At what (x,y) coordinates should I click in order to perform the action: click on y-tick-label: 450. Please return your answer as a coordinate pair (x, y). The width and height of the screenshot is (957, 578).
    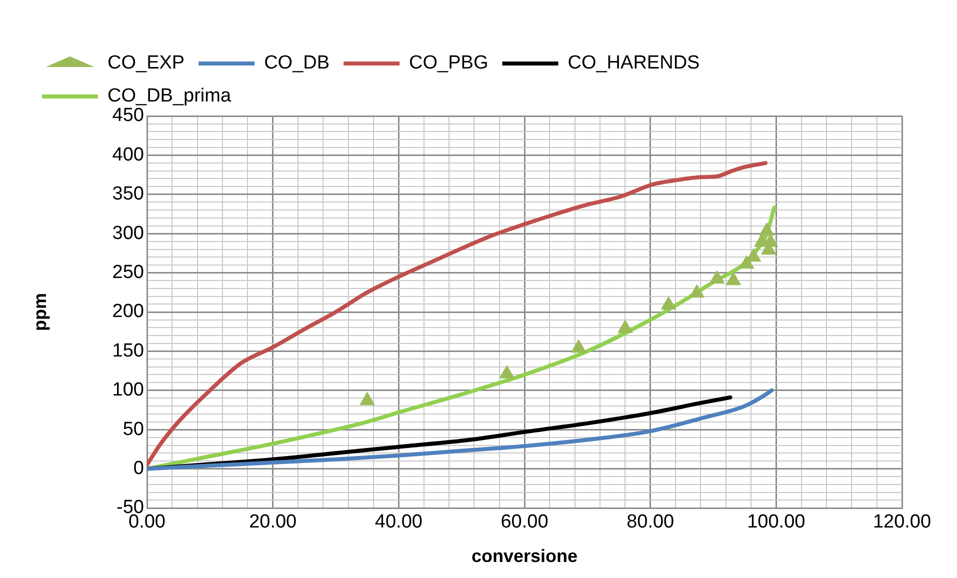
    Looking at the image, I should click on (128, 115).